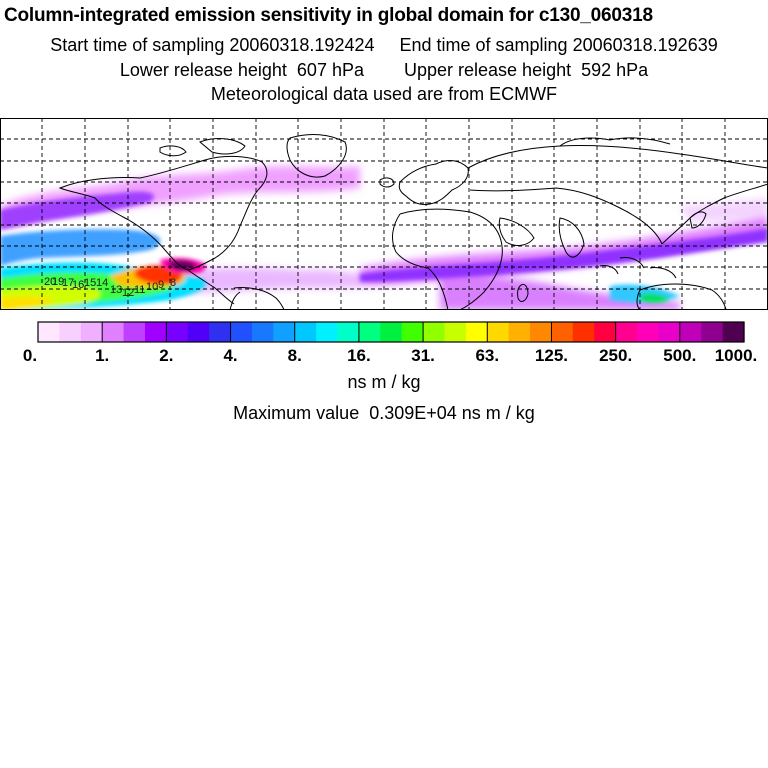 Image resolution: width=768 pixels, height=768 pixels. What do you see at coordinates (487, 355) in the screenshot?
I see `color-scale-label: 63.` at bounding box center [487, 355].